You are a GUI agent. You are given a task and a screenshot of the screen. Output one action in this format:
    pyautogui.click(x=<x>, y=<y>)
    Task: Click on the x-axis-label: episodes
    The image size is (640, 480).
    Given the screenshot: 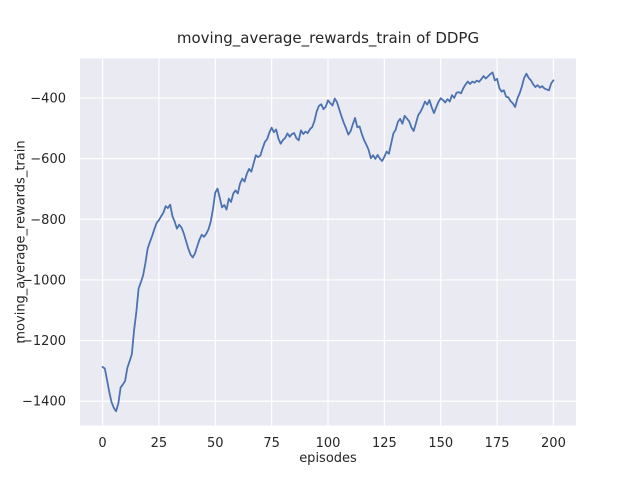 What is the action you would take?
    pyautogui.click(x=328, y=458)
    